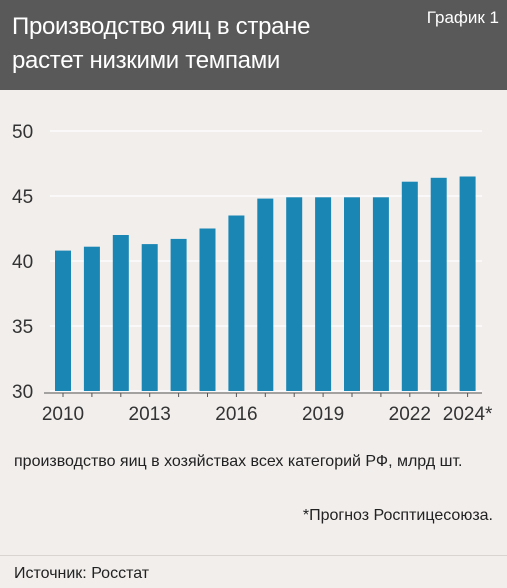  I want to click on source-bar, so click(253, 571).